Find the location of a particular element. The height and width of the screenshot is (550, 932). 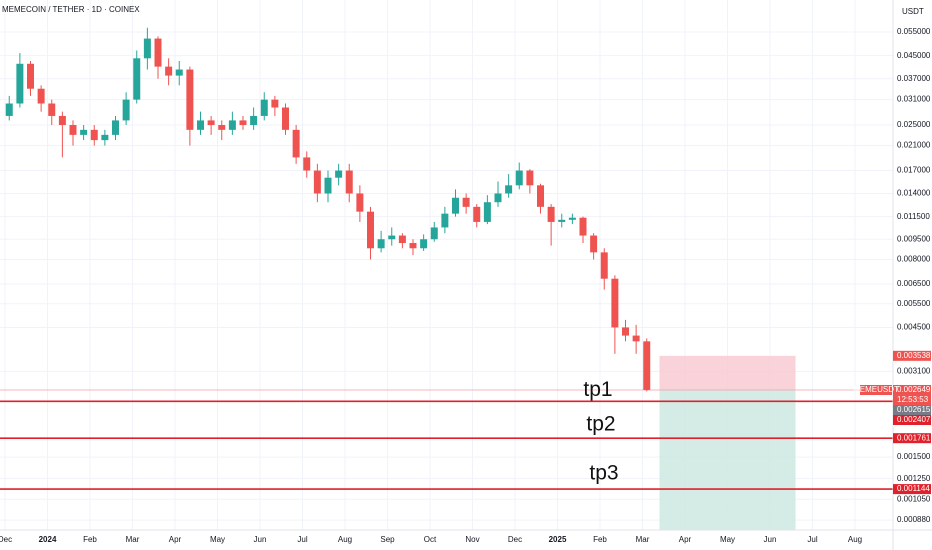

price-tag: 0.001144 is located at coordinates (913, 488).